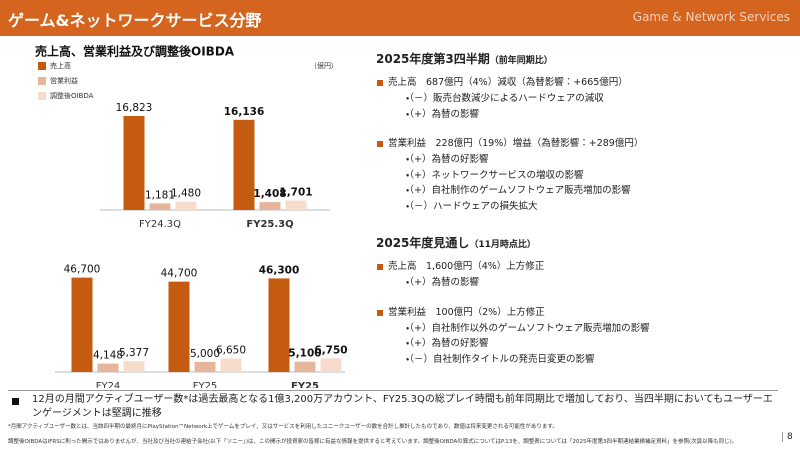  What do you see at coordinates (711, 17) in the screenshot?
I see `header-subtitle: Game & Network Services` at bounding box center [711, 17].